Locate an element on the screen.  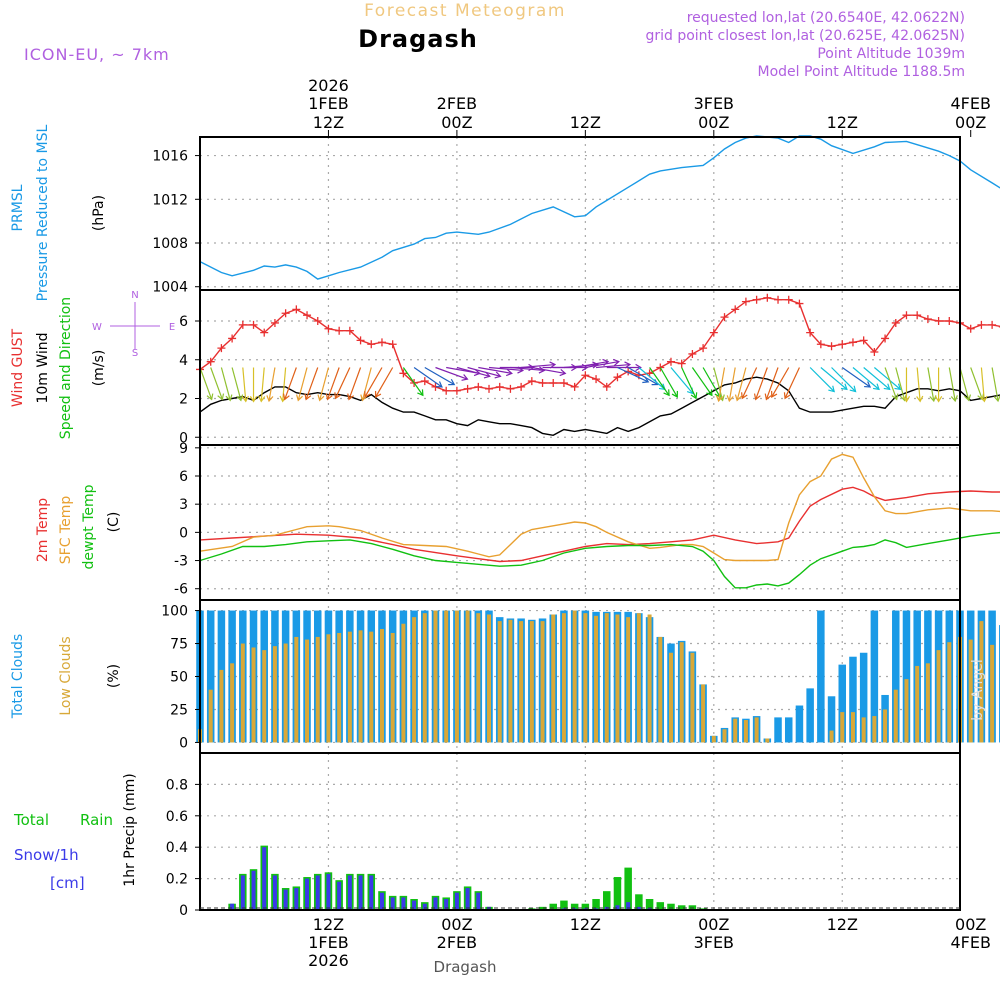
ytick-label: 3 is located at coordinates (183, 505).